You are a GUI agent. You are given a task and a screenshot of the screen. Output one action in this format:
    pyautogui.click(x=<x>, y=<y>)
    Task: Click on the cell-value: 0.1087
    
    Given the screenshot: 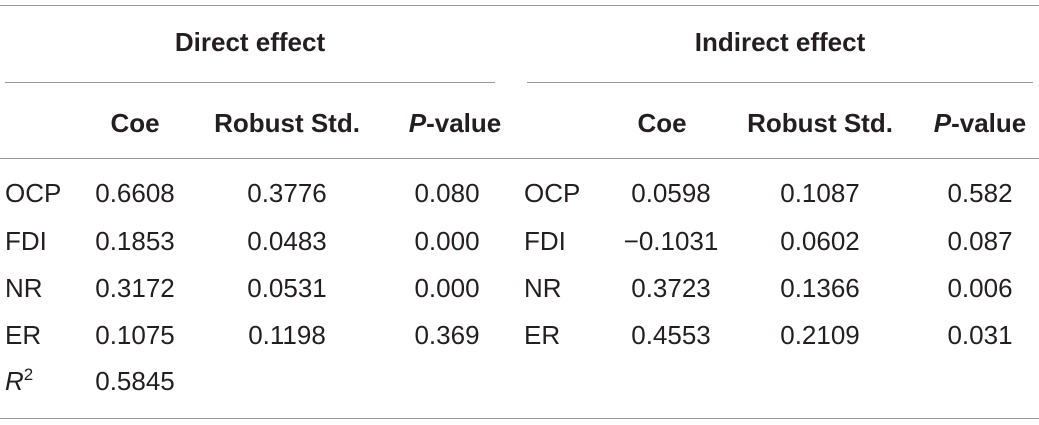 What is the action you would take?
    pyautogui.click(x=820, y=193)
    